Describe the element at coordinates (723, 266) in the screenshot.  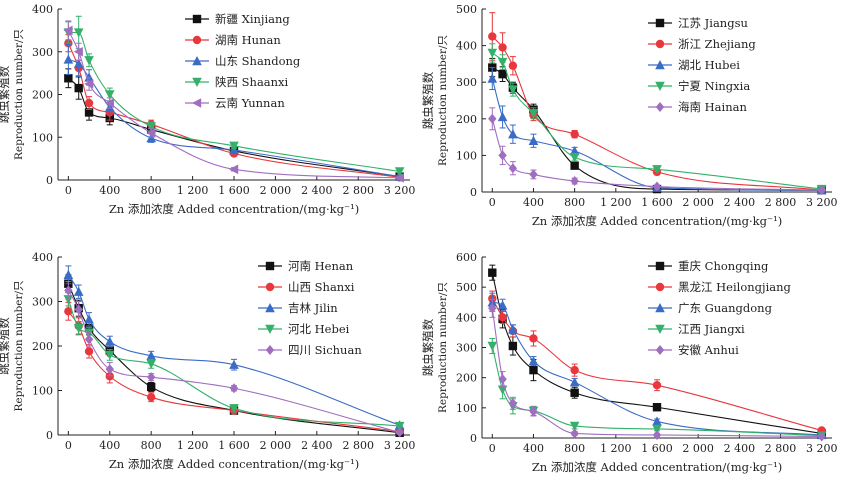
I see `legend-label: 重庆 Chongqing` at that location.